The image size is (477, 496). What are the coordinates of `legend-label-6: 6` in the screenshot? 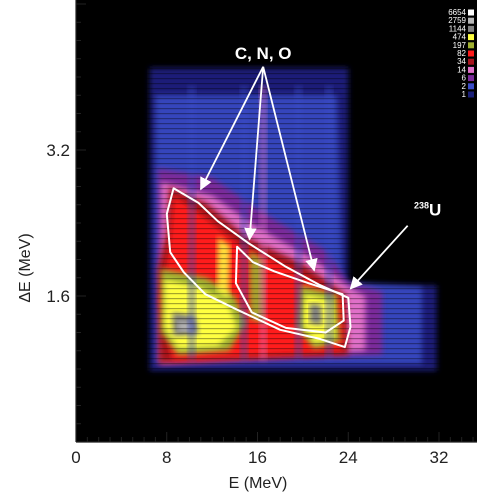 It's located at (464, 78).